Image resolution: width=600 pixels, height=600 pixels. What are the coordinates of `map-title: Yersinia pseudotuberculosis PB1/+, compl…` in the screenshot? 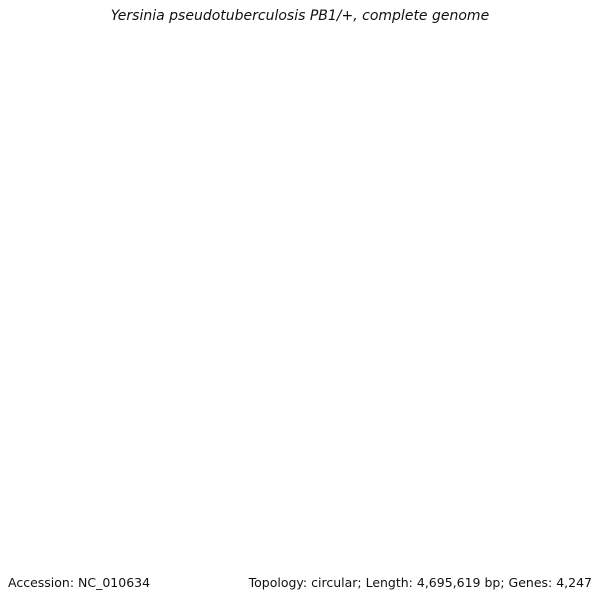 It's located at (300, 16).